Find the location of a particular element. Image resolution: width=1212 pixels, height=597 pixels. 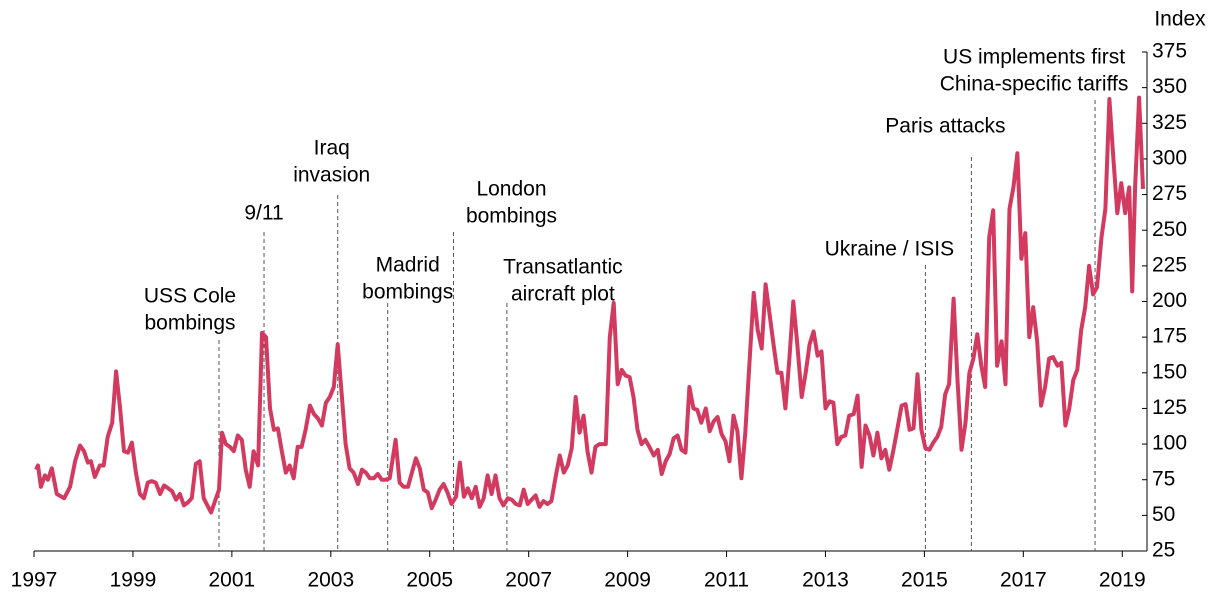

y-tick-label: 175 is located at coordinates (1169, 336).